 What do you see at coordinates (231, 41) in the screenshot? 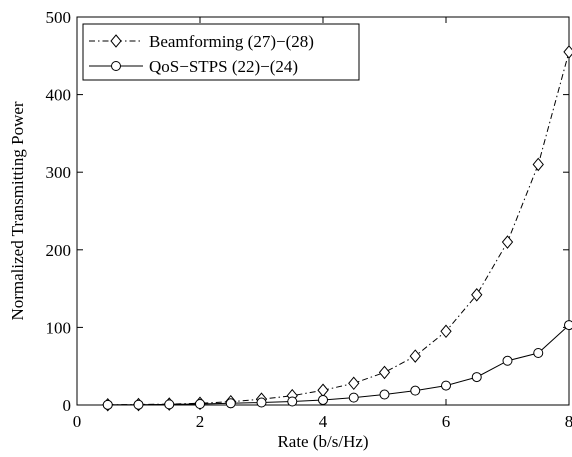
I see `legend-label: Beamforming (27)−(28)` at bounding box center [231, 41].